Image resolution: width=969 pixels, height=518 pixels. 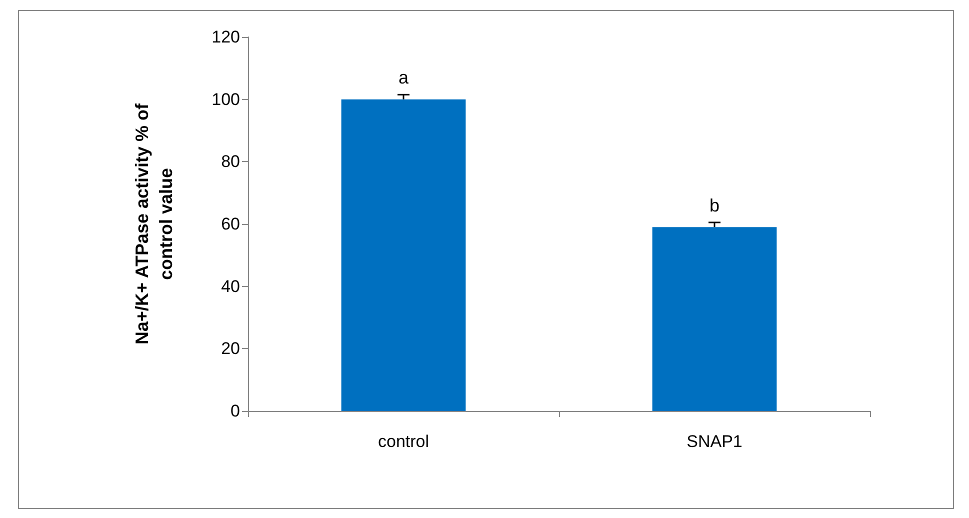 What do you see at coordinates (235, 411) in the screenshot?
I see `y-tick-label: 0` at bounding box center [235, 411].